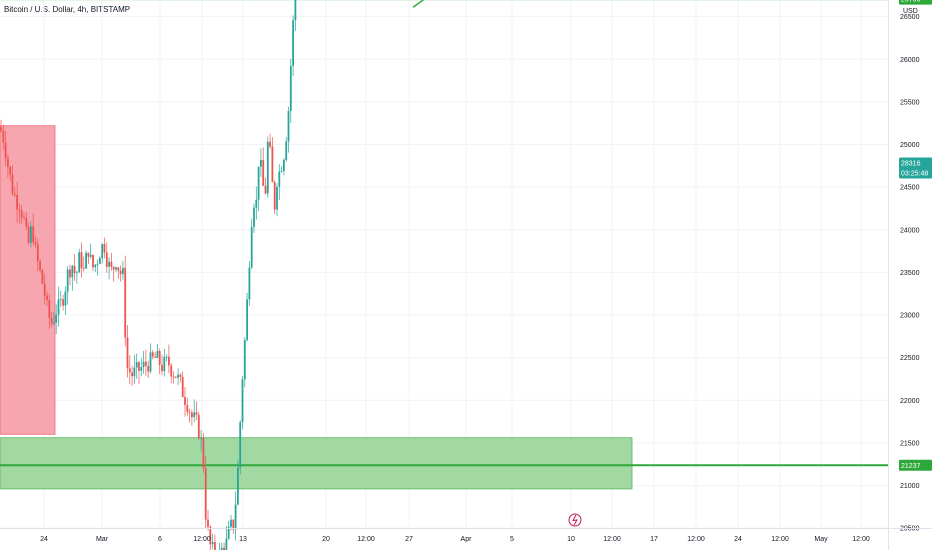 Image resolution: width=932 pixels, height=550 pixels. What do you see at coordinates (160, 539) in the screenshot?
I see `x-tick-label: 6` at bounding box center [160, 539].